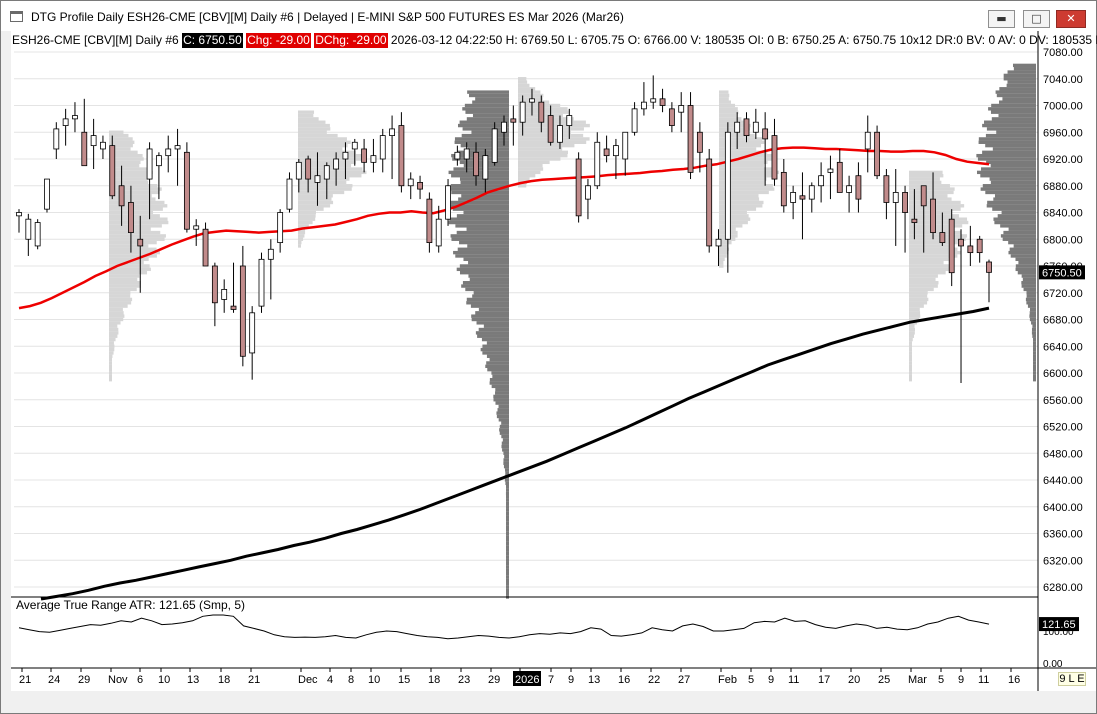  I want to click on last-price-label: 6750.50, so click(1062, 273).